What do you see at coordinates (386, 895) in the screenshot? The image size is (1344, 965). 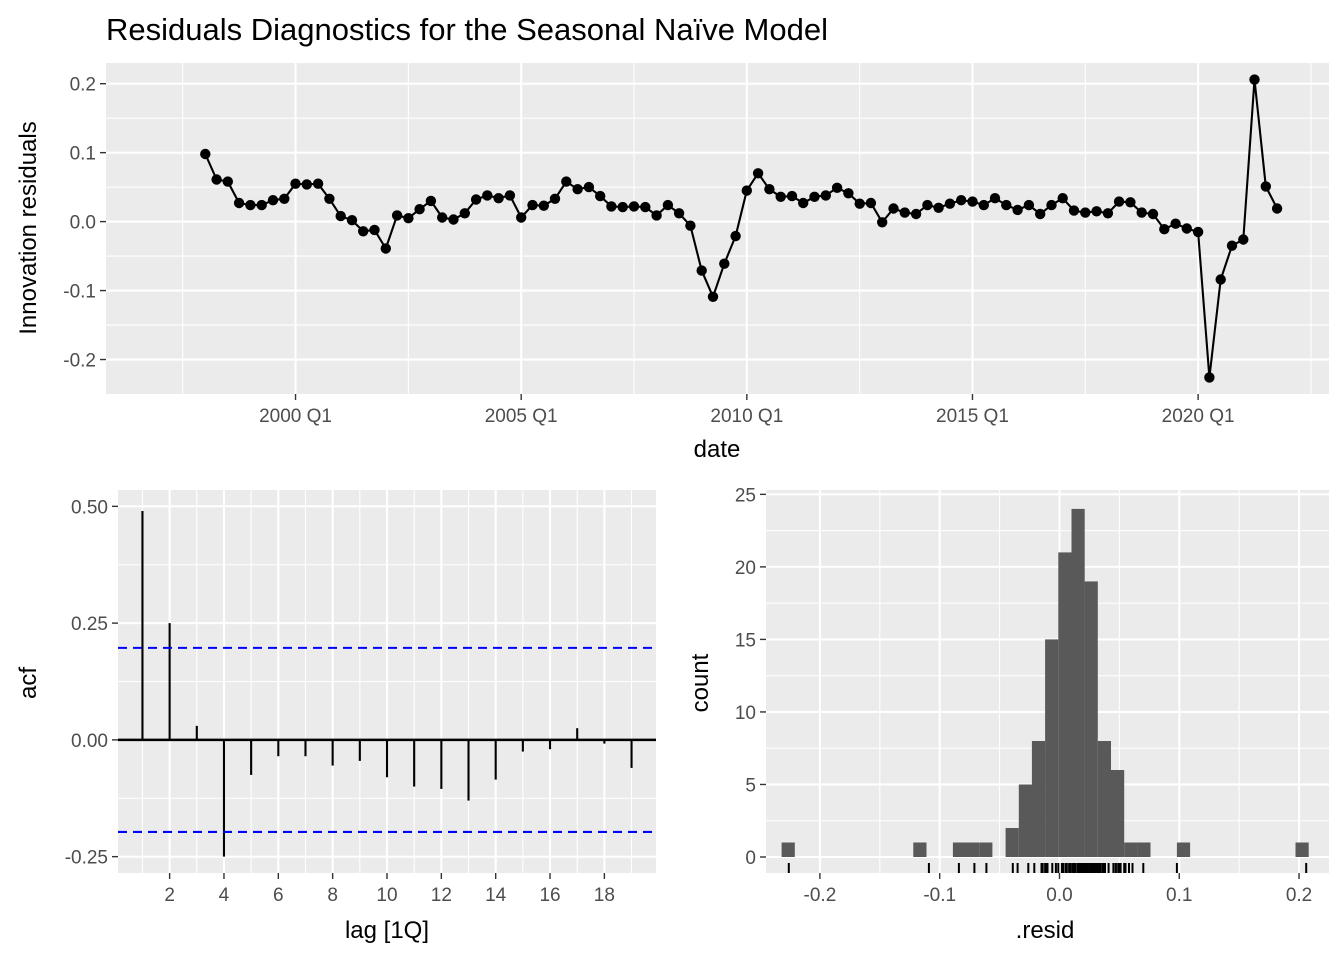 I see `acf-x-tick-label: 10` at bounding box center [386, 895].